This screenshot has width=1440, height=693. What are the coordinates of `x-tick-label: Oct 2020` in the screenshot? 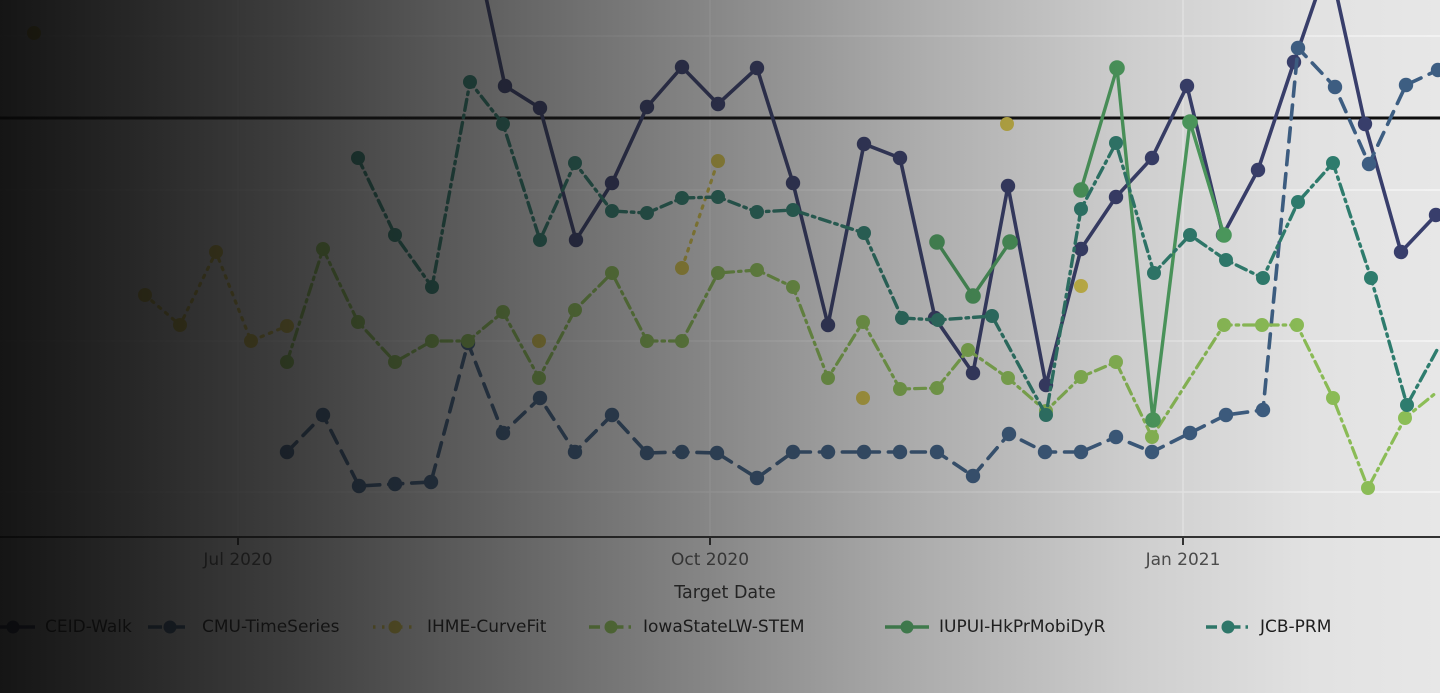 It's located at (710, 560).